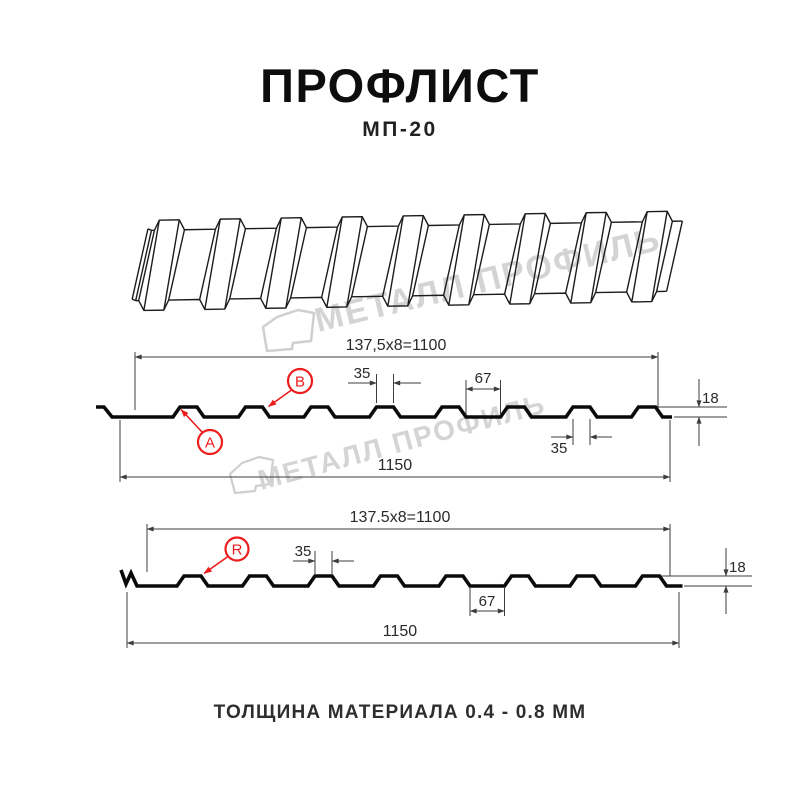 This screenshot has width=800, height=800. I want to click on callout-r-letter: R, so click(237, 550).